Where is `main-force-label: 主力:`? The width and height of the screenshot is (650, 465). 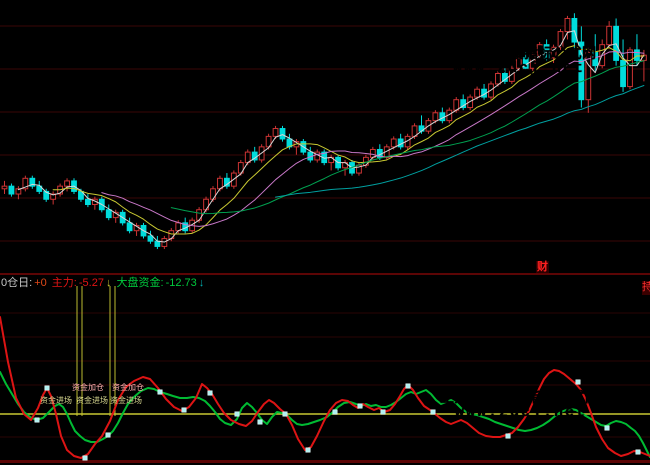
main-force-label: 主力: is located at coordinates (64, 283).